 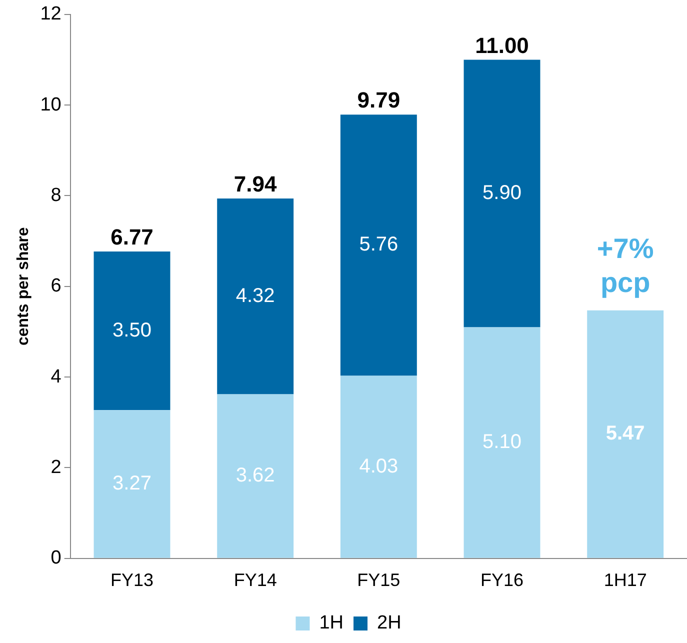 I want to click on y-tick-label: 12, so click(x=51, y=14).